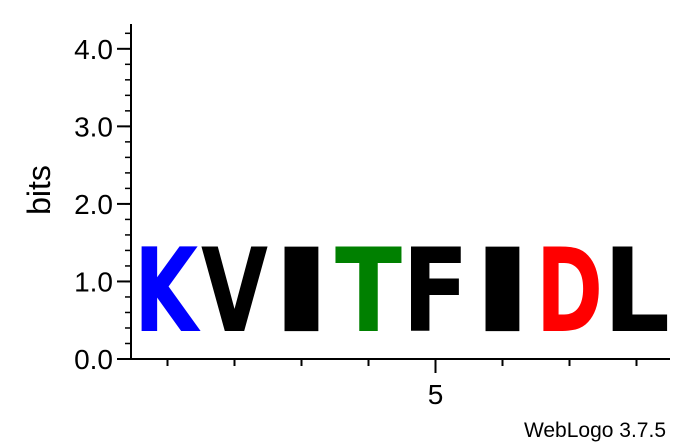 The height and width of the screenshot is (444, 694). I want to click on logo-letter: F, so click(435, 291).